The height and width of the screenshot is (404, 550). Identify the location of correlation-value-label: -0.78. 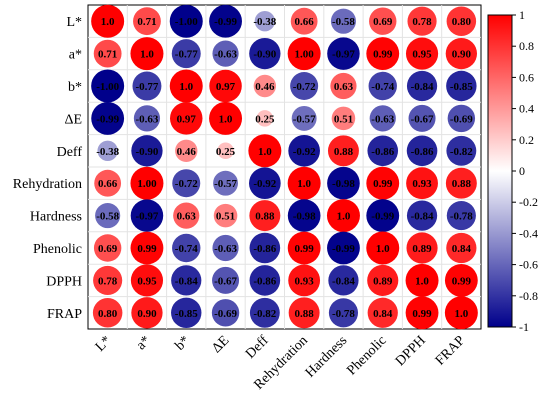
(343, 314).